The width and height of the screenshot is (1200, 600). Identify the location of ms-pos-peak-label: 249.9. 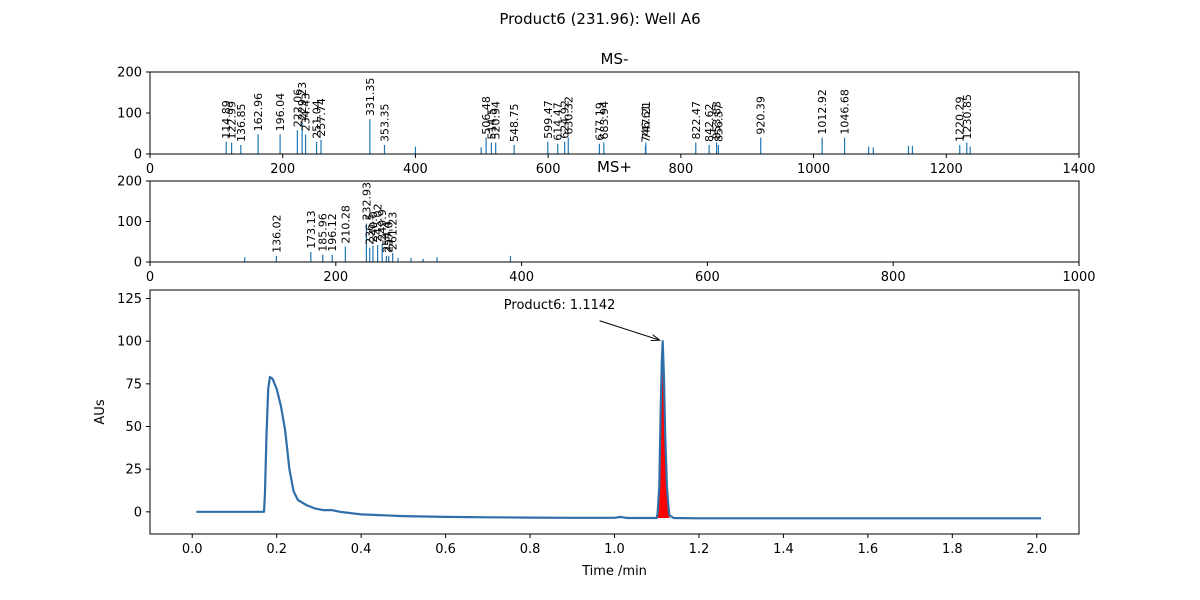
(382, 225).